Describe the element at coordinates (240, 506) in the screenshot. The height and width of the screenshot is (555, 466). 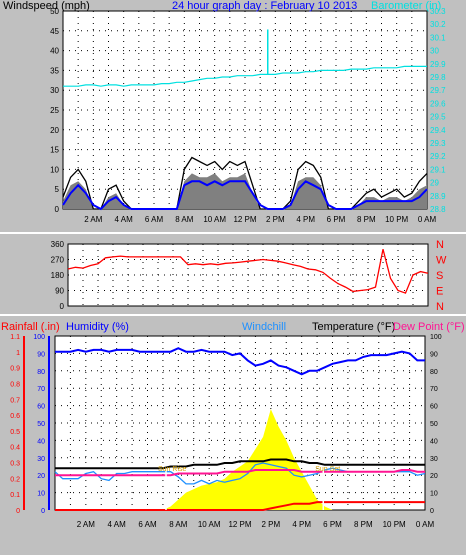
I see `rain-line` at that location.